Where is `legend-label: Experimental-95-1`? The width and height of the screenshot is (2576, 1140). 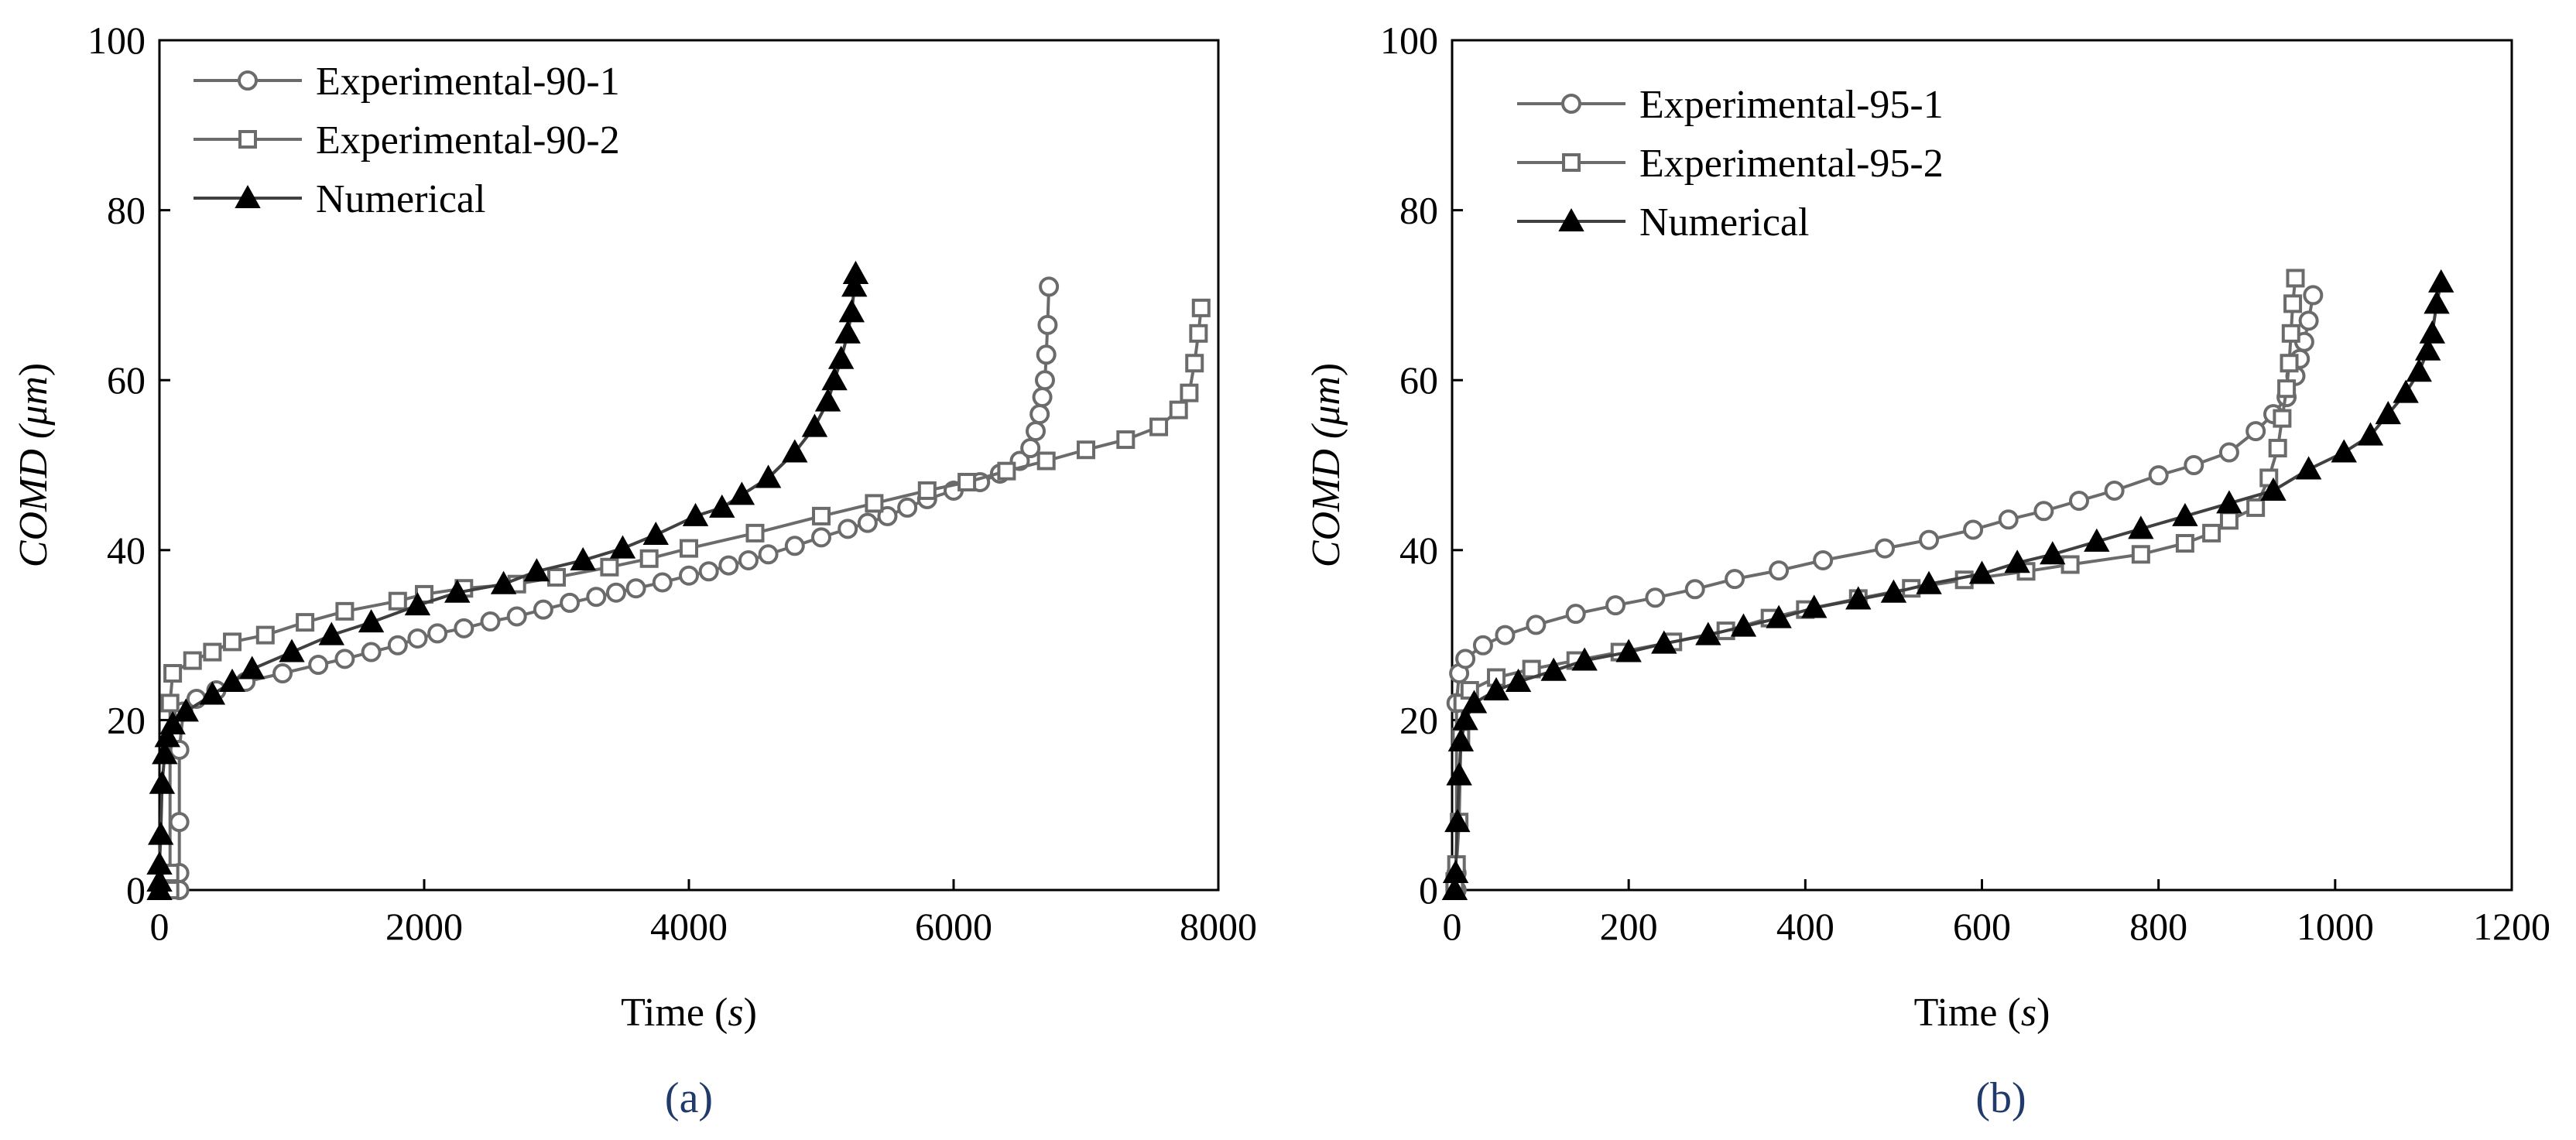
legend-label: Experimental-95-1 is located at coordinates (1791, 105).